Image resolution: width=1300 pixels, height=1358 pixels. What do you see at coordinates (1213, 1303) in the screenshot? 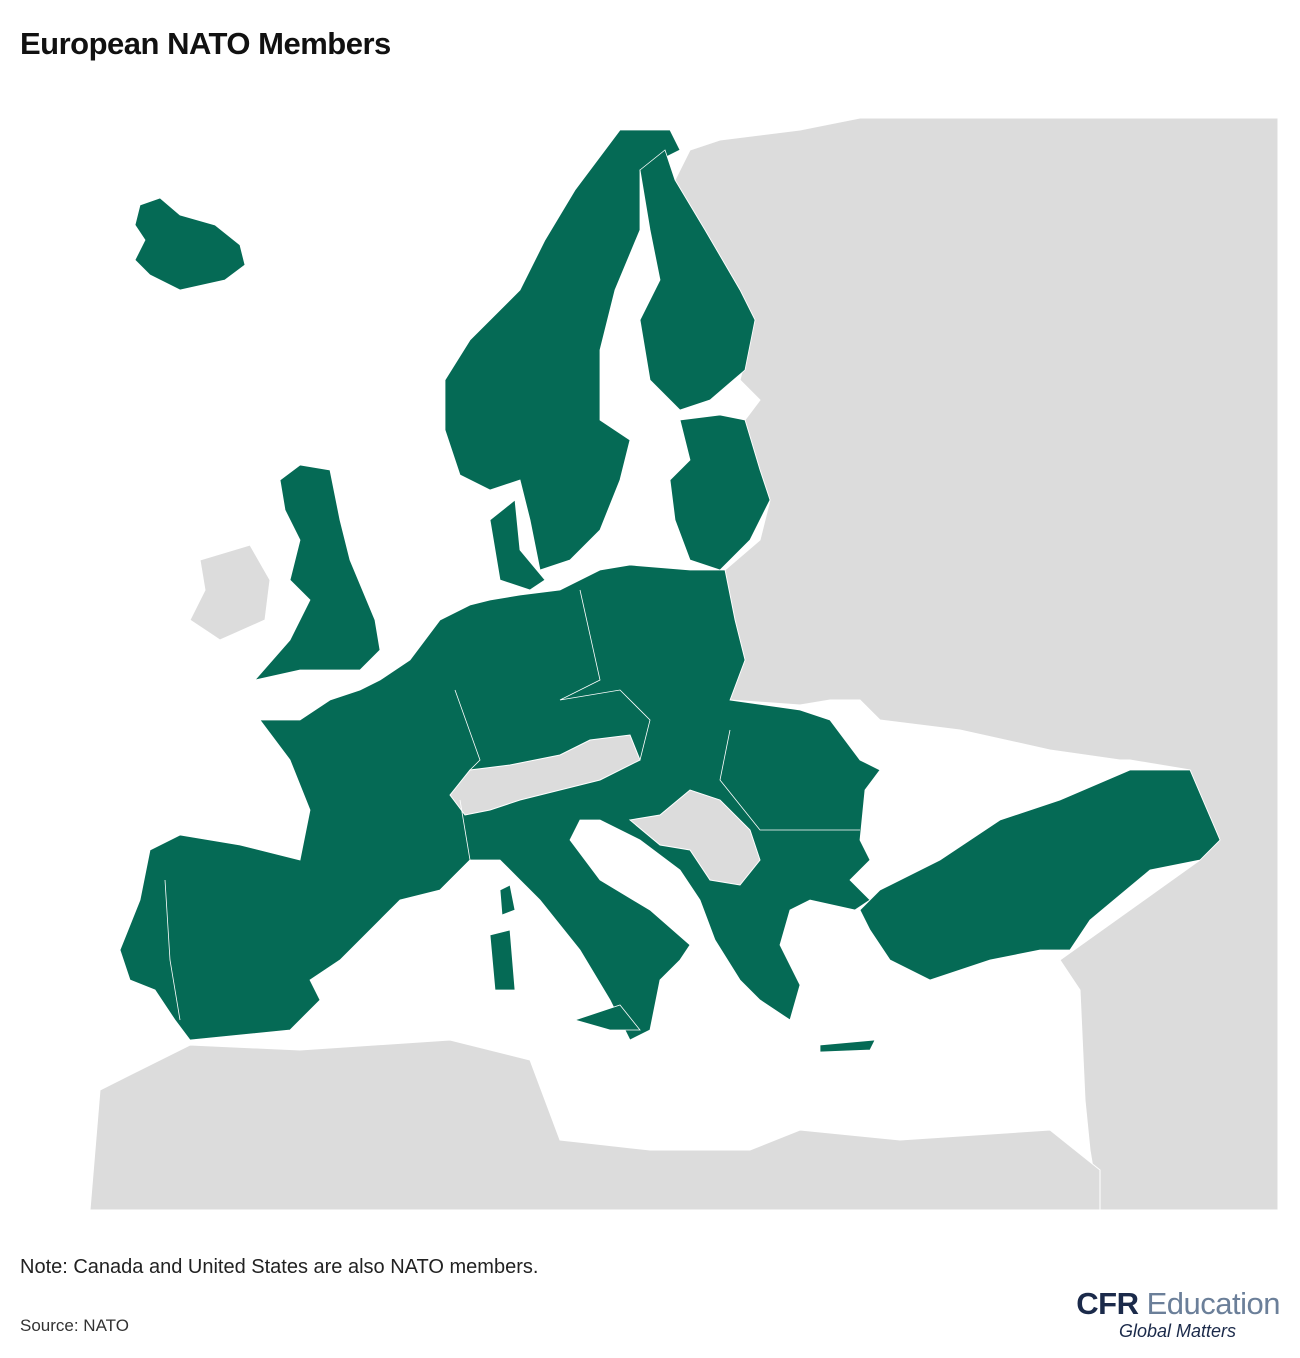
I see `logo-name: Education` at bounding box center [1213, 1303].